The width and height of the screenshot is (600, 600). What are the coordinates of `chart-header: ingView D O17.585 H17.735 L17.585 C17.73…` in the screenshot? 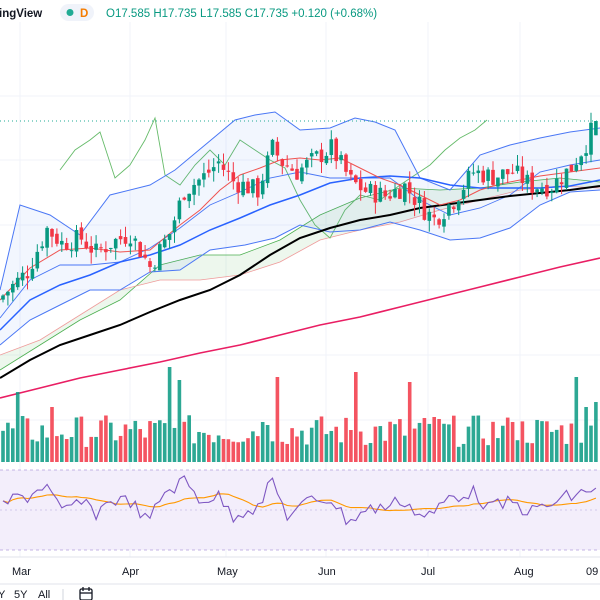 It's located at (188, 12).